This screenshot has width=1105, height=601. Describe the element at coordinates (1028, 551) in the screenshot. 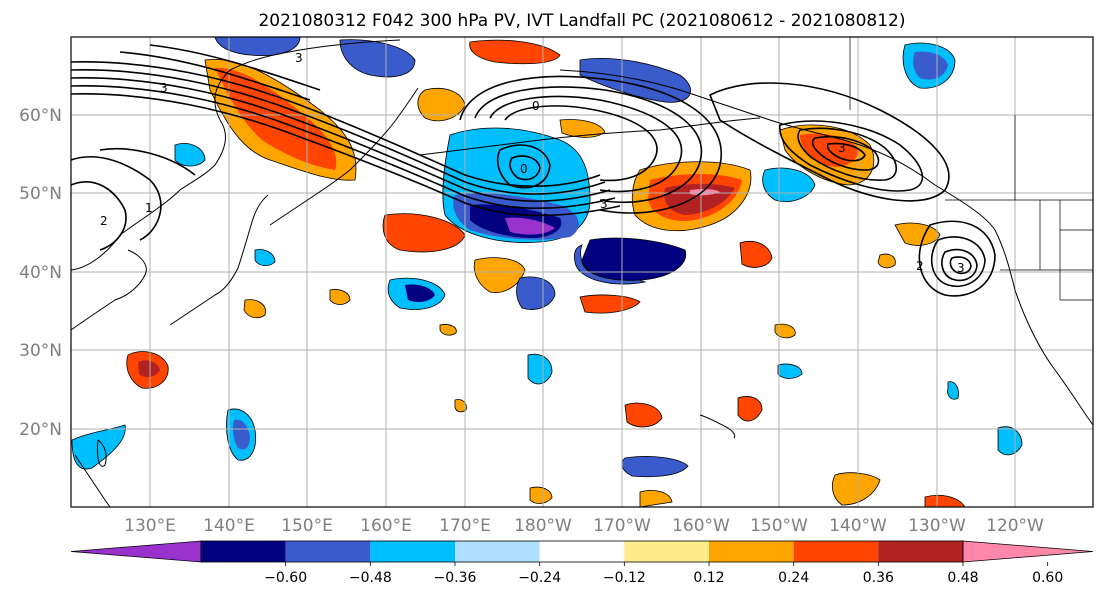

I see `colorbar-extend-max` at that location.